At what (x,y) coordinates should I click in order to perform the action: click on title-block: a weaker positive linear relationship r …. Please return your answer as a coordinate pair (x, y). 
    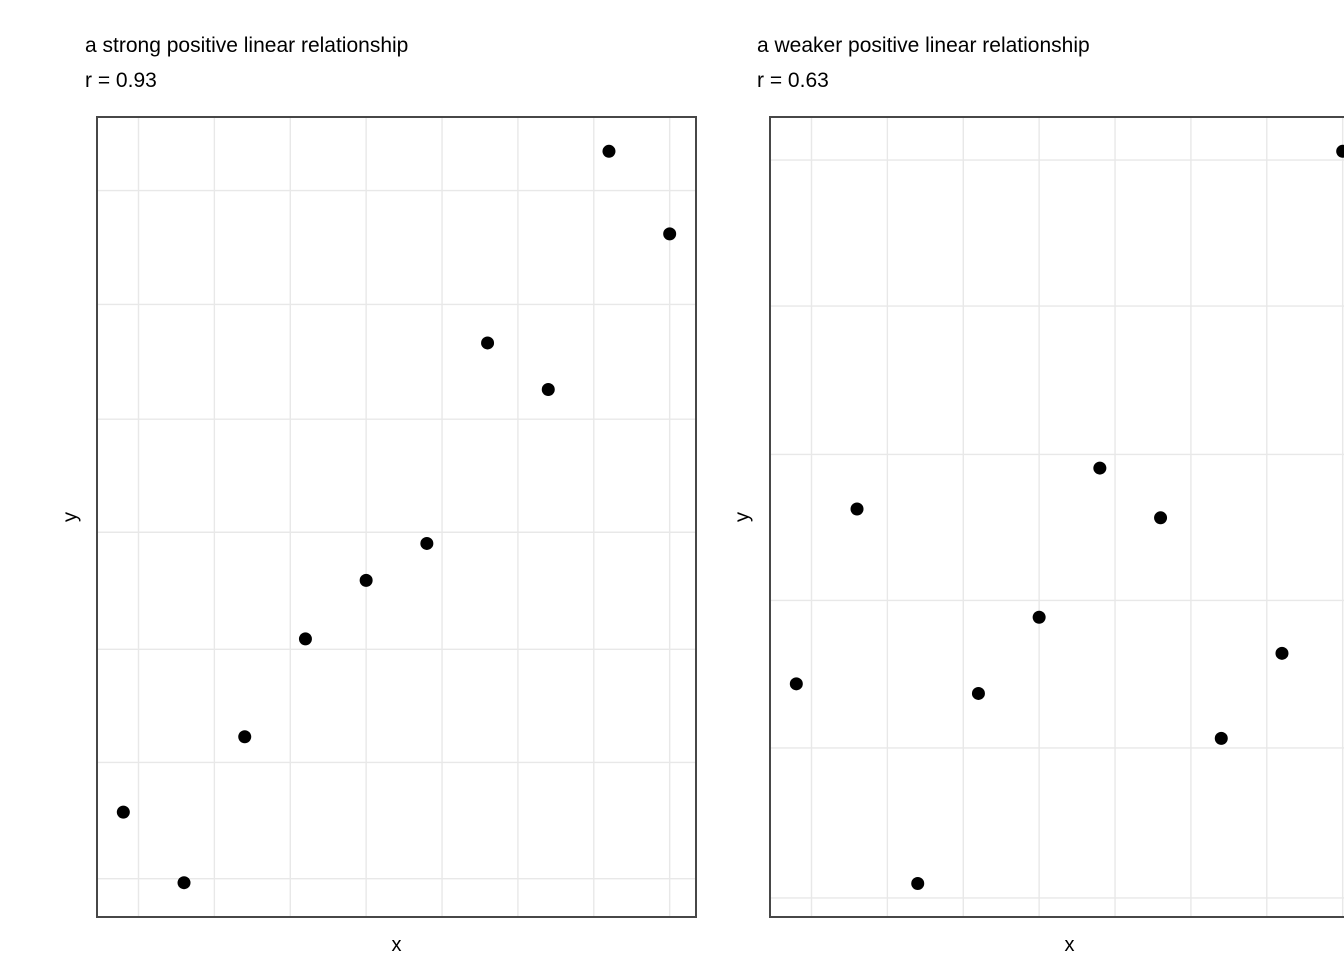
    Looking at the image, I should click on (923, 63).